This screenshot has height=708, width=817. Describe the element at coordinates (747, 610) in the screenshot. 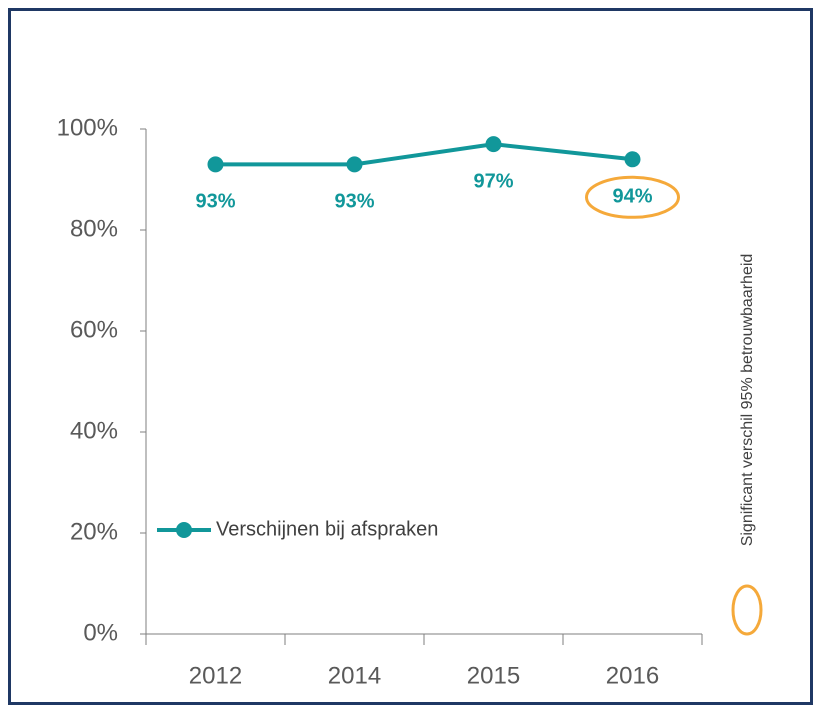

I see `annotation-marker` at that location.